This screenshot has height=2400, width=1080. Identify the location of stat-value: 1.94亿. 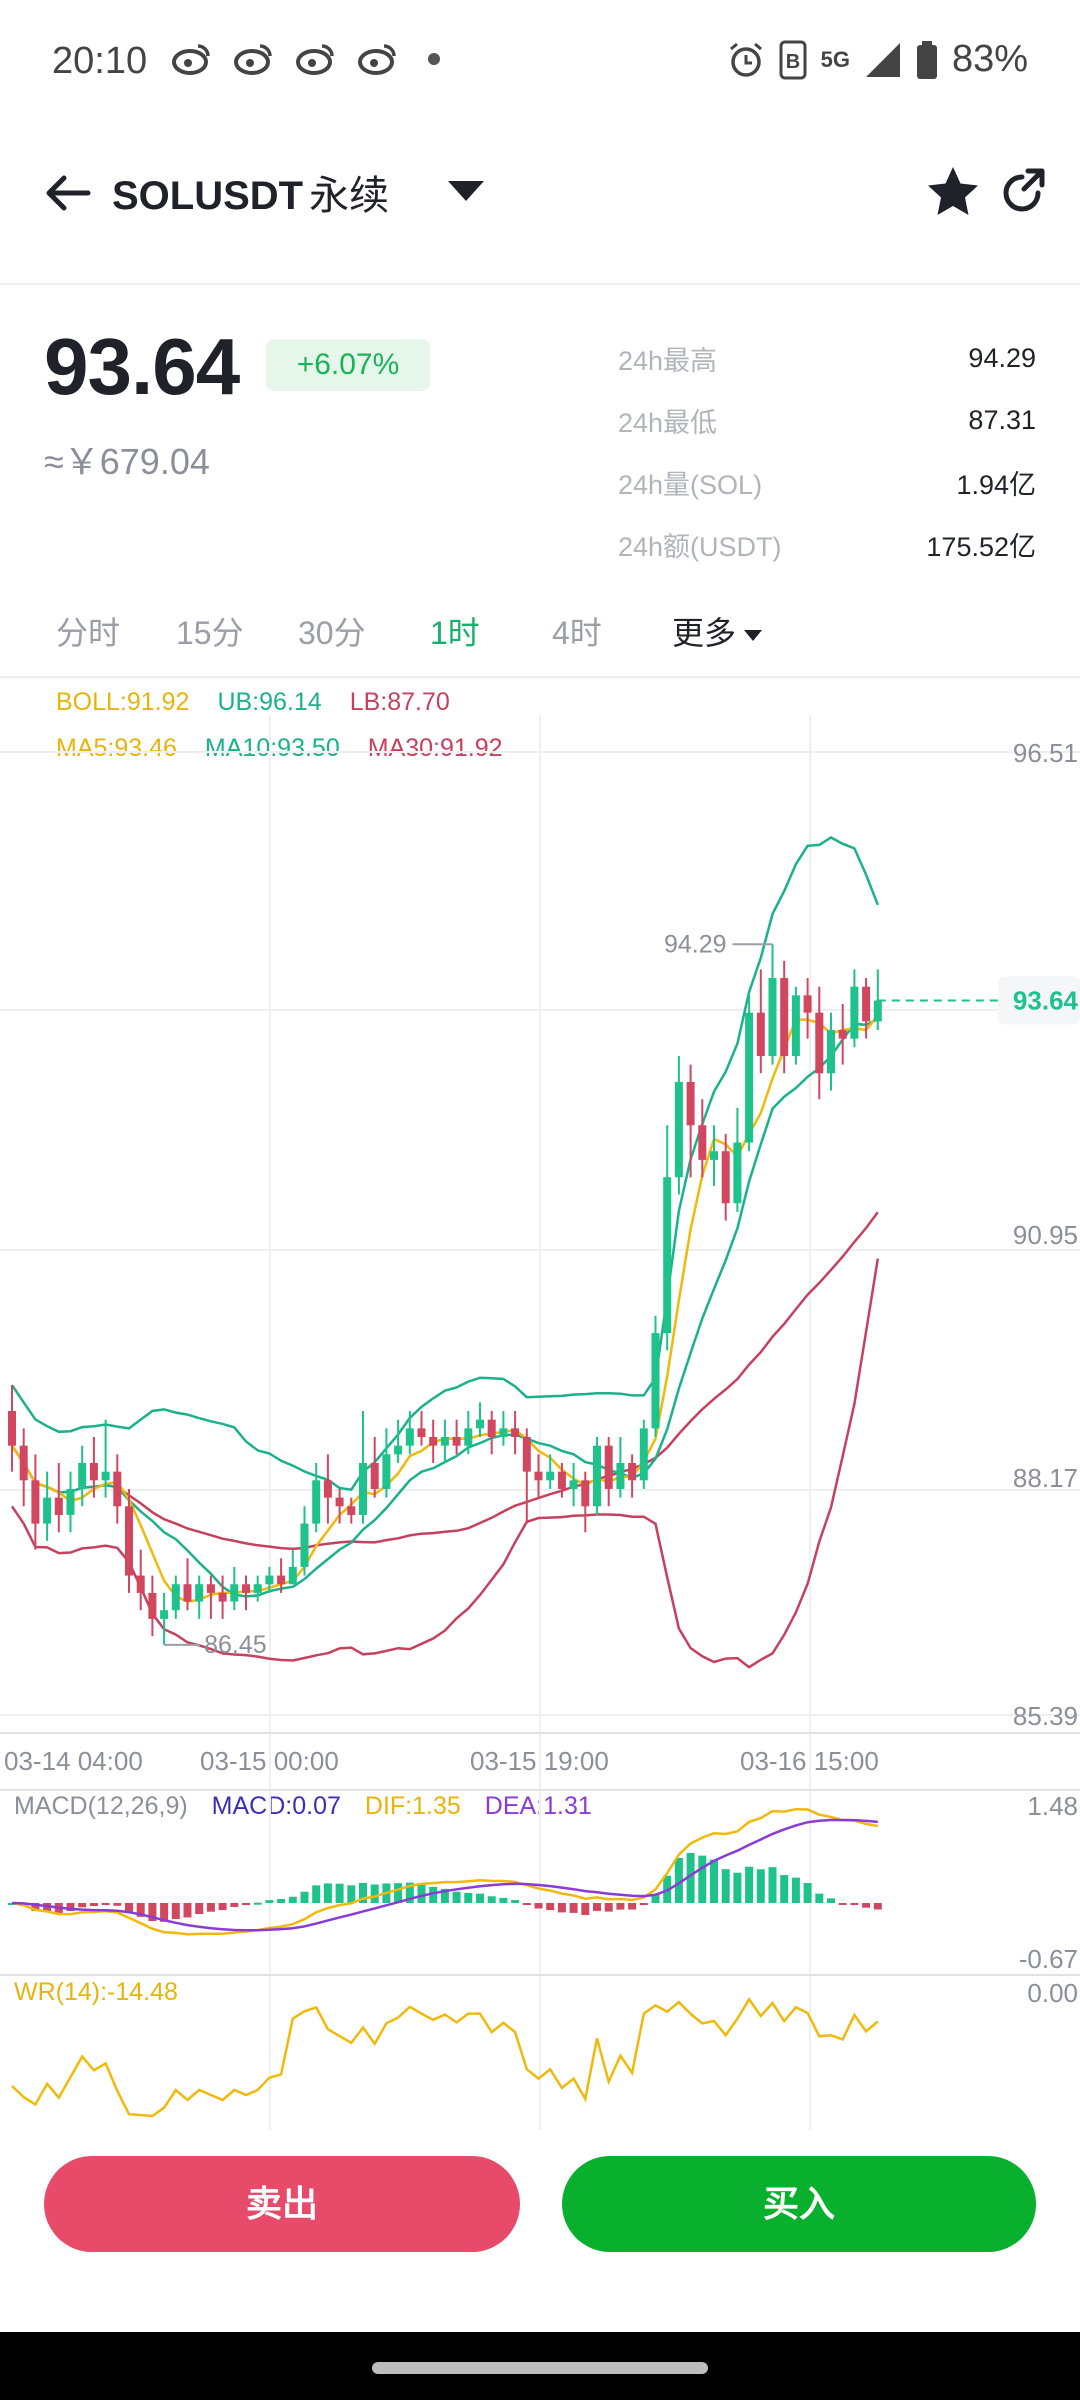
(996, 484).